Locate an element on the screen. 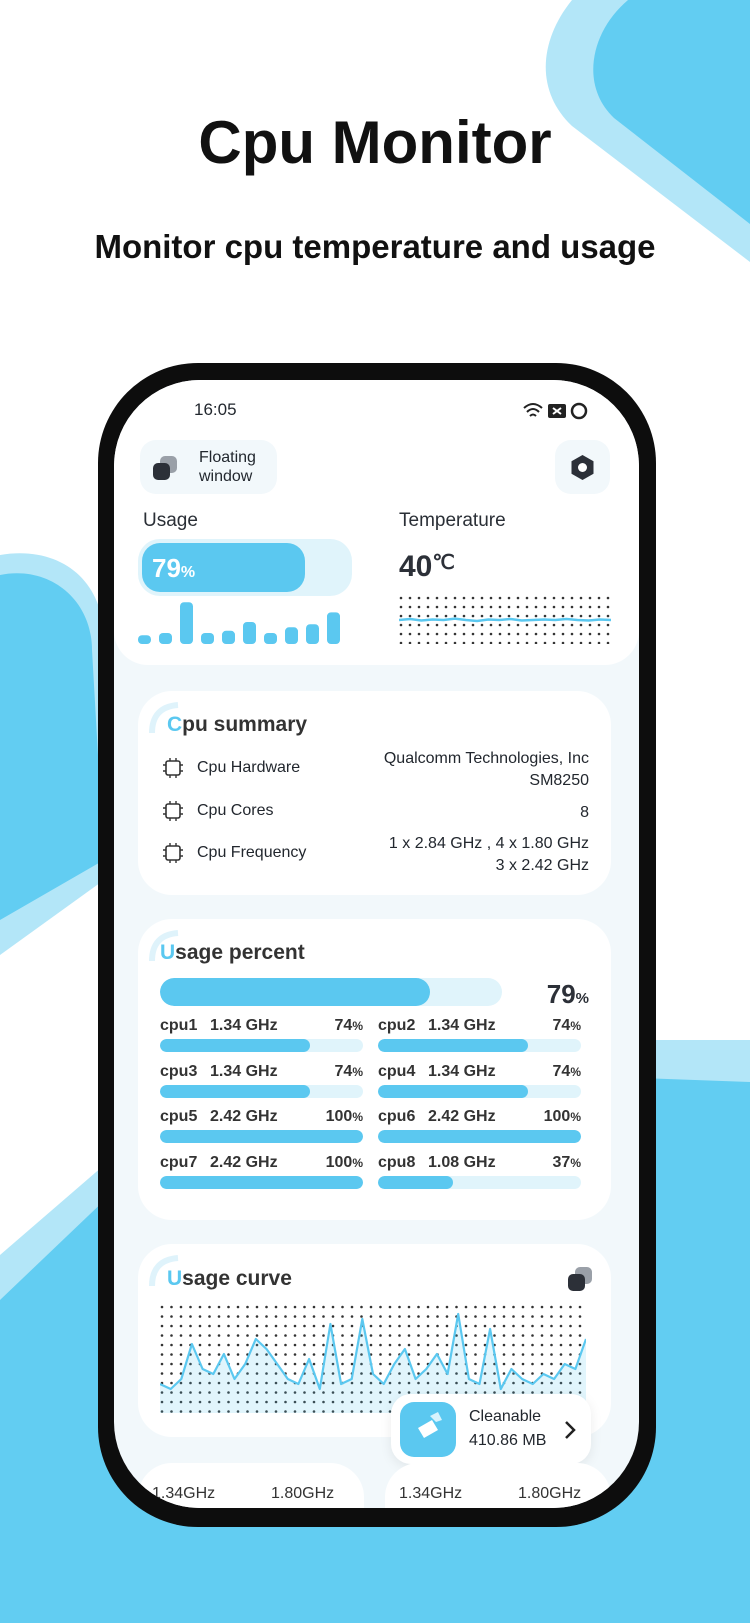  total-fill is located at coordinates (295, 992).